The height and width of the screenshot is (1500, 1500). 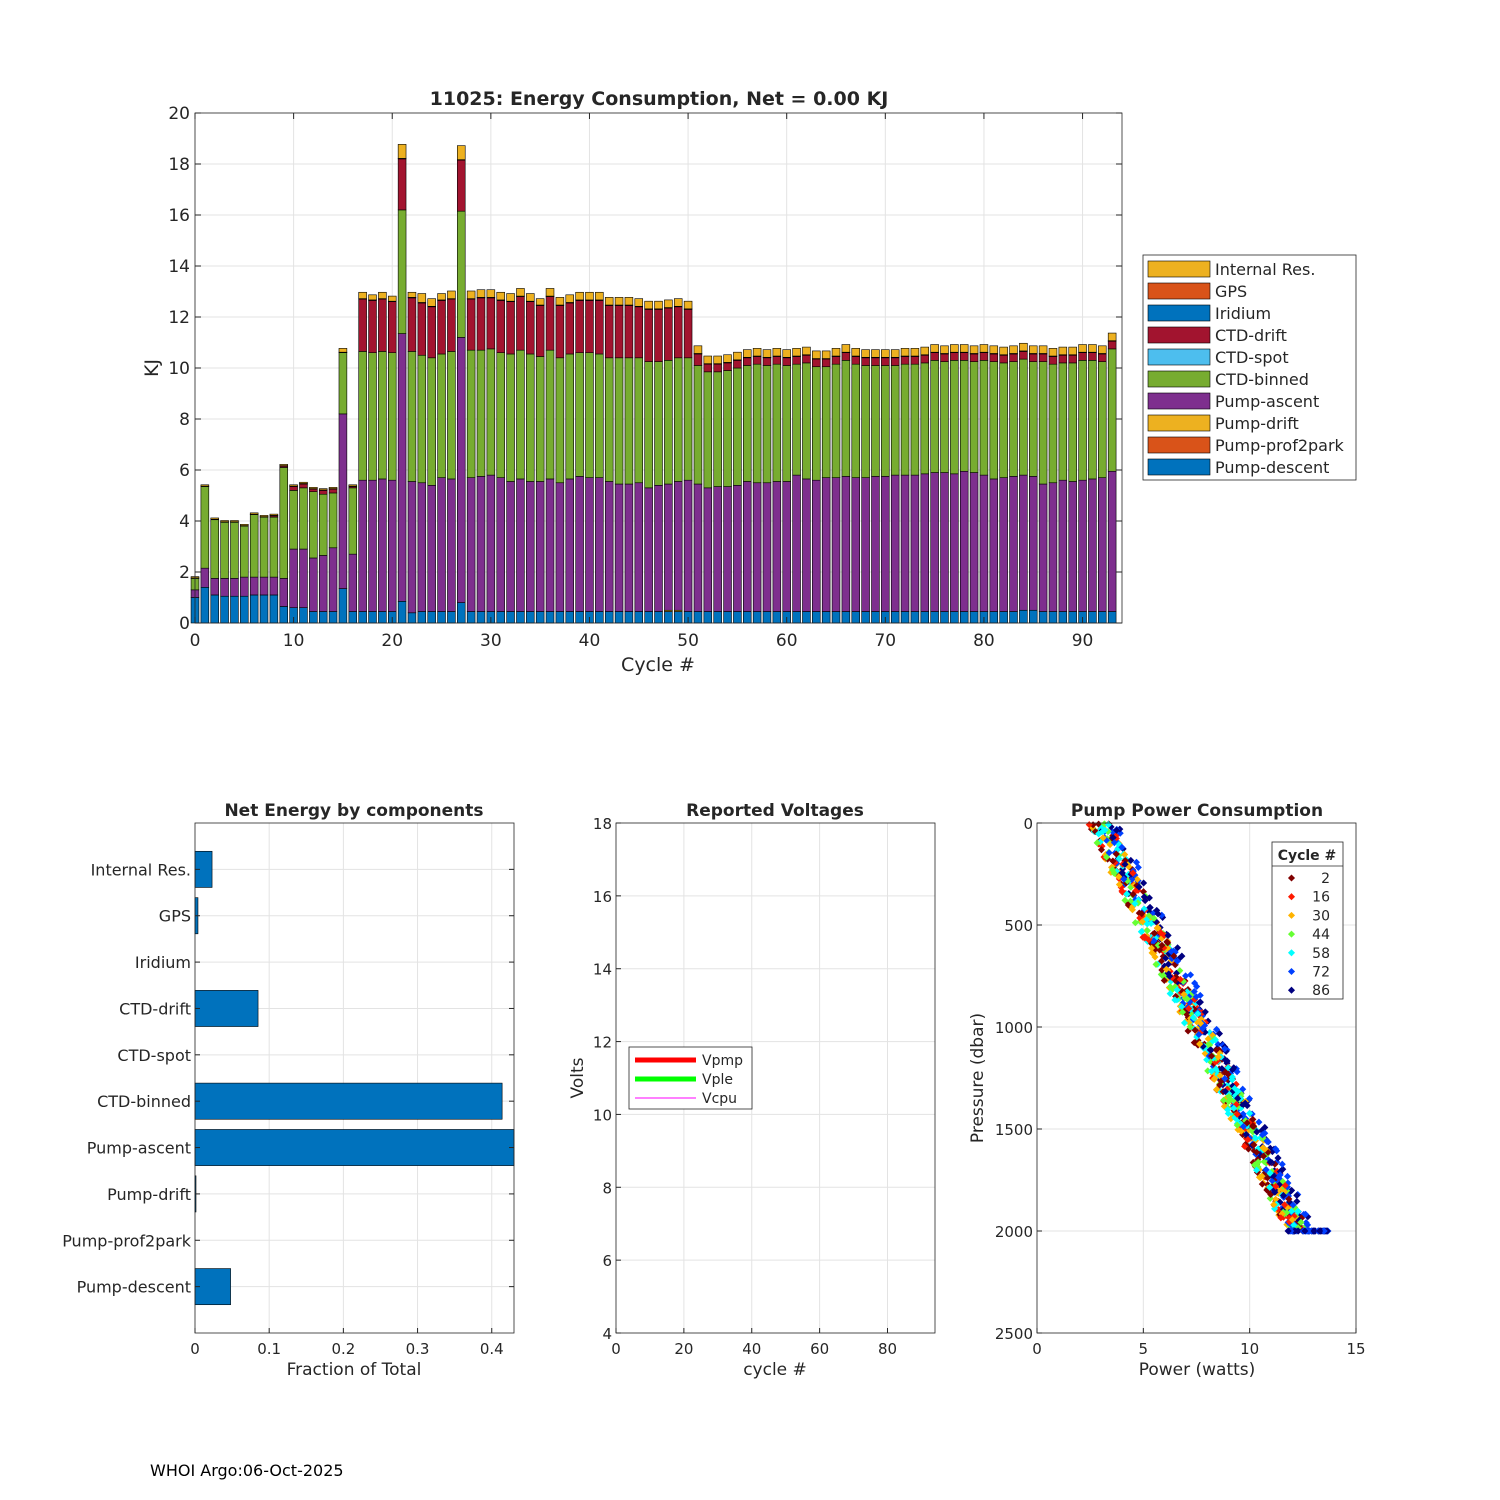 What do you see at coordinates (1018, 926) in the screenshot?
I see `pump-ytick-label: 500` at bounding box center [1018, 926].